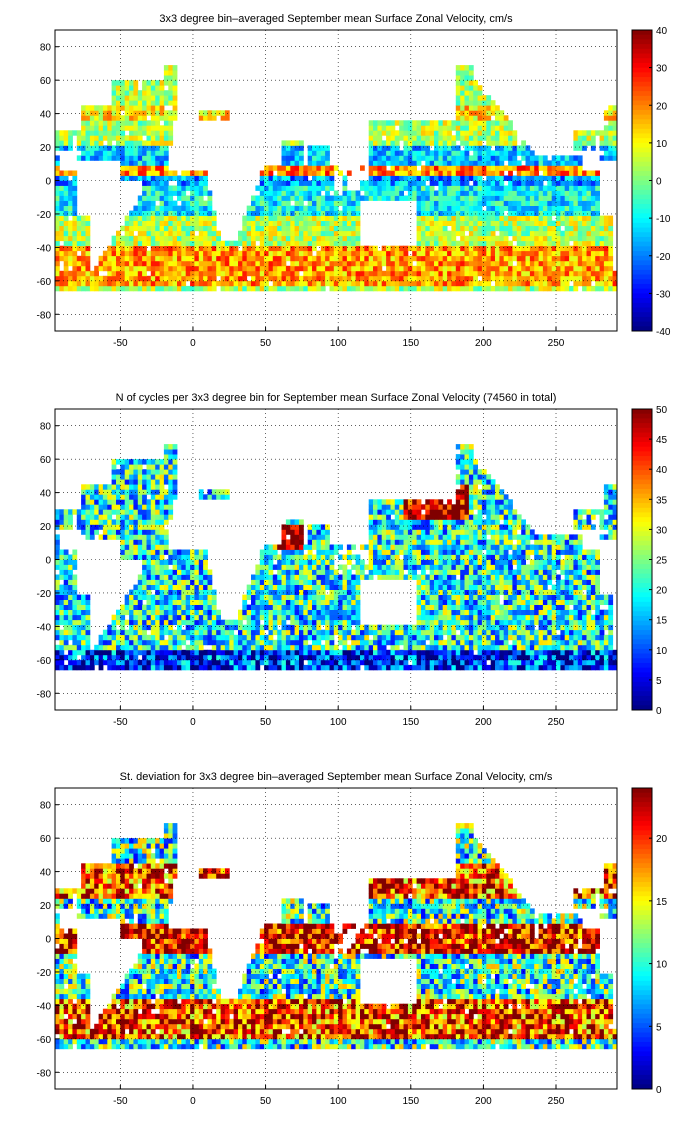  What do you see at coordinates (662, 440) in the screenshot?
I see `colorbar-tick-label: 45` at bounding box center [662, 440].